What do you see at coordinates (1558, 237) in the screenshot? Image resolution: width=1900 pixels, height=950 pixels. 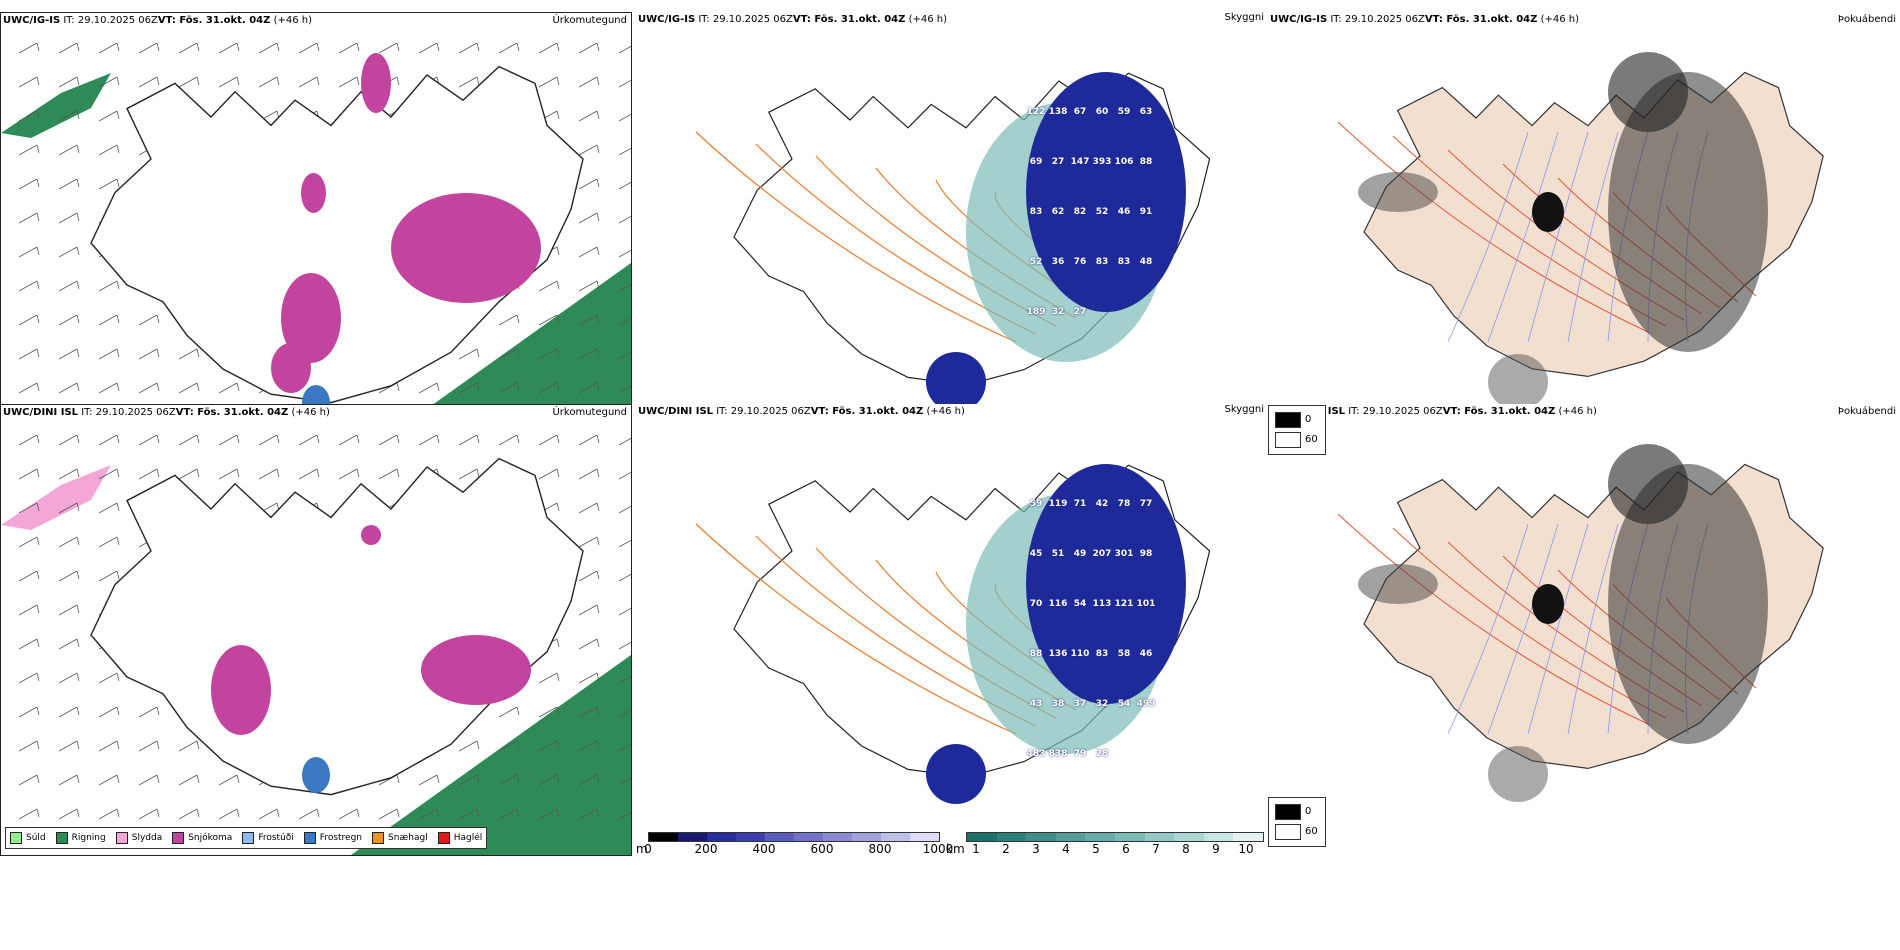 I see `river` at bounding box center [1558, 237].